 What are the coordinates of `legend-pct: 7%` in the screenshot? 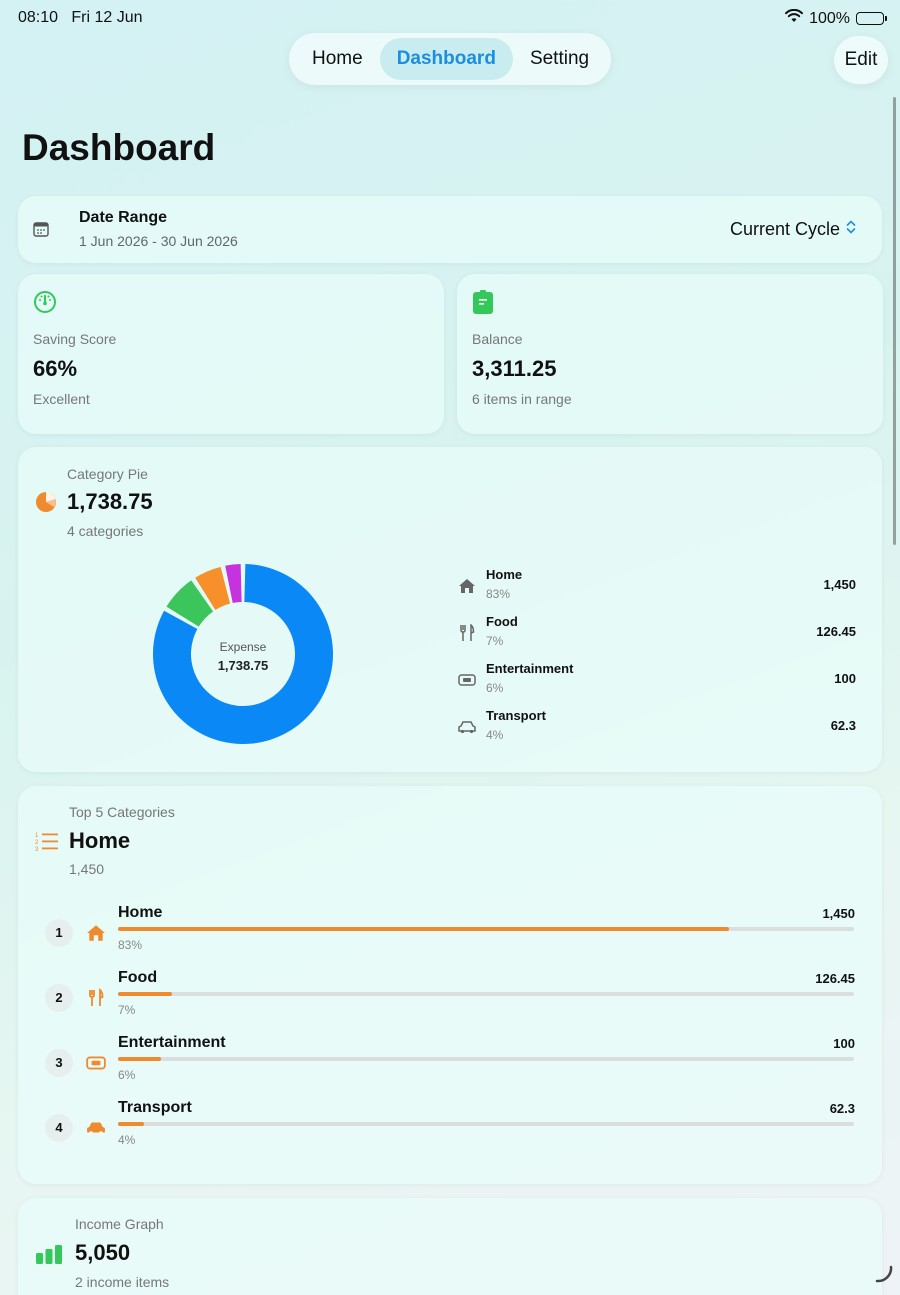 It's located at (495, 641).